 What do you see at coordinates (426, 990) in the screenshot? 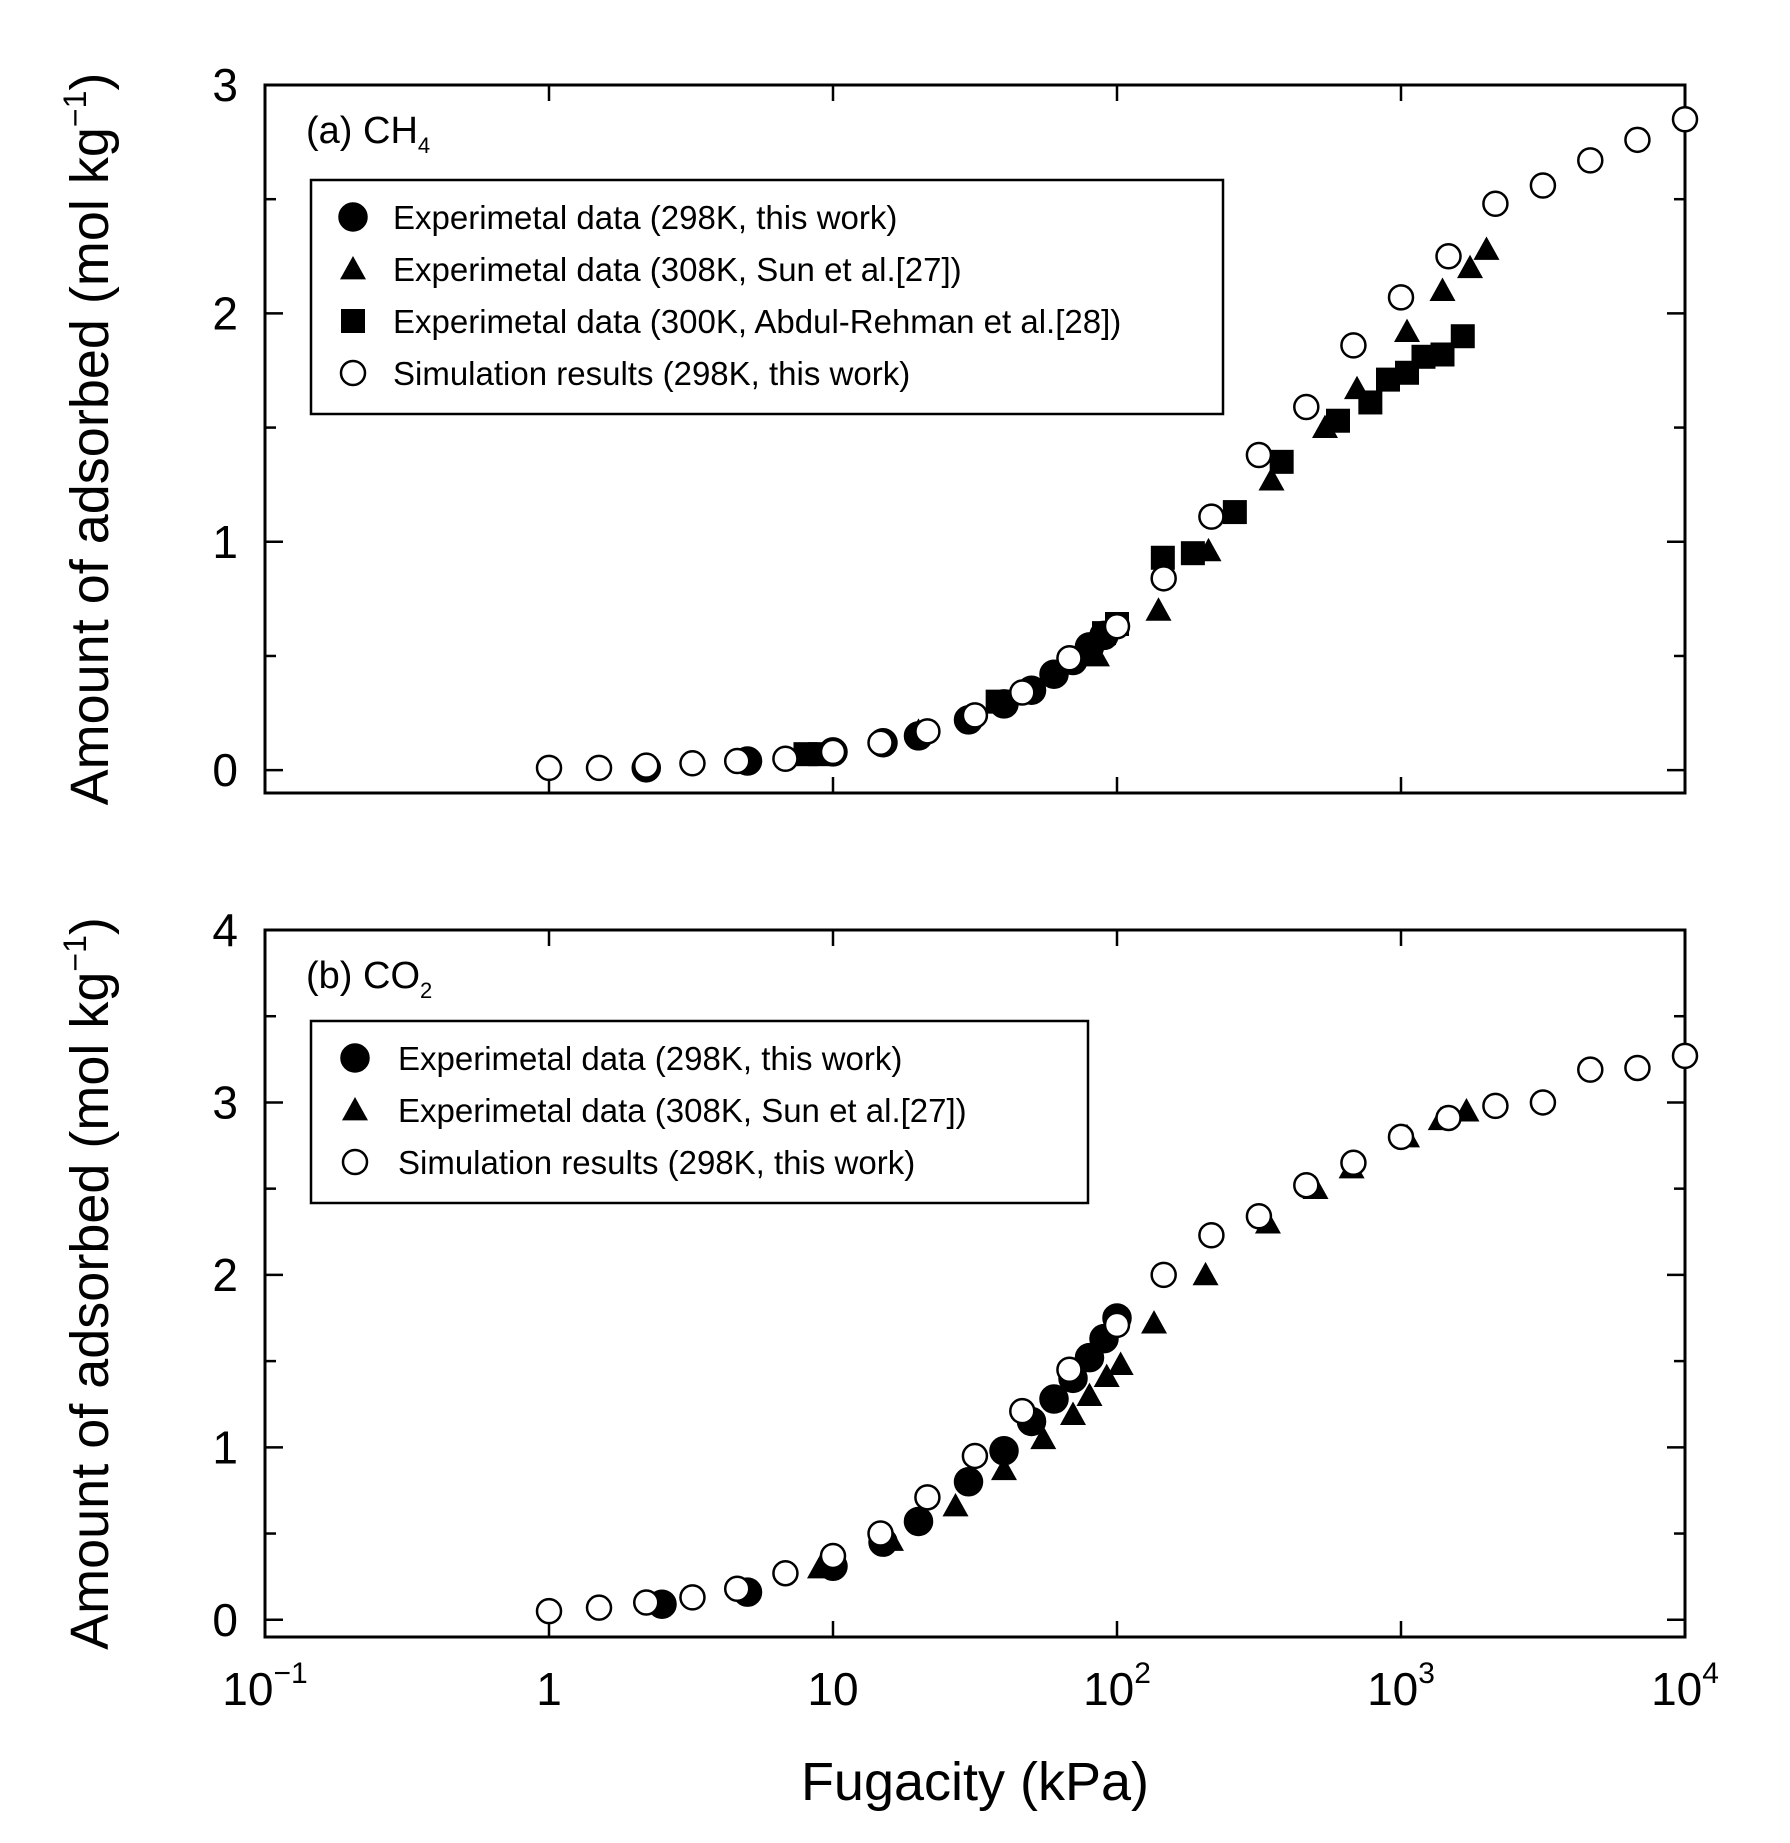
I see `panel-title-sub: 2` at bounding box center [426, 990].